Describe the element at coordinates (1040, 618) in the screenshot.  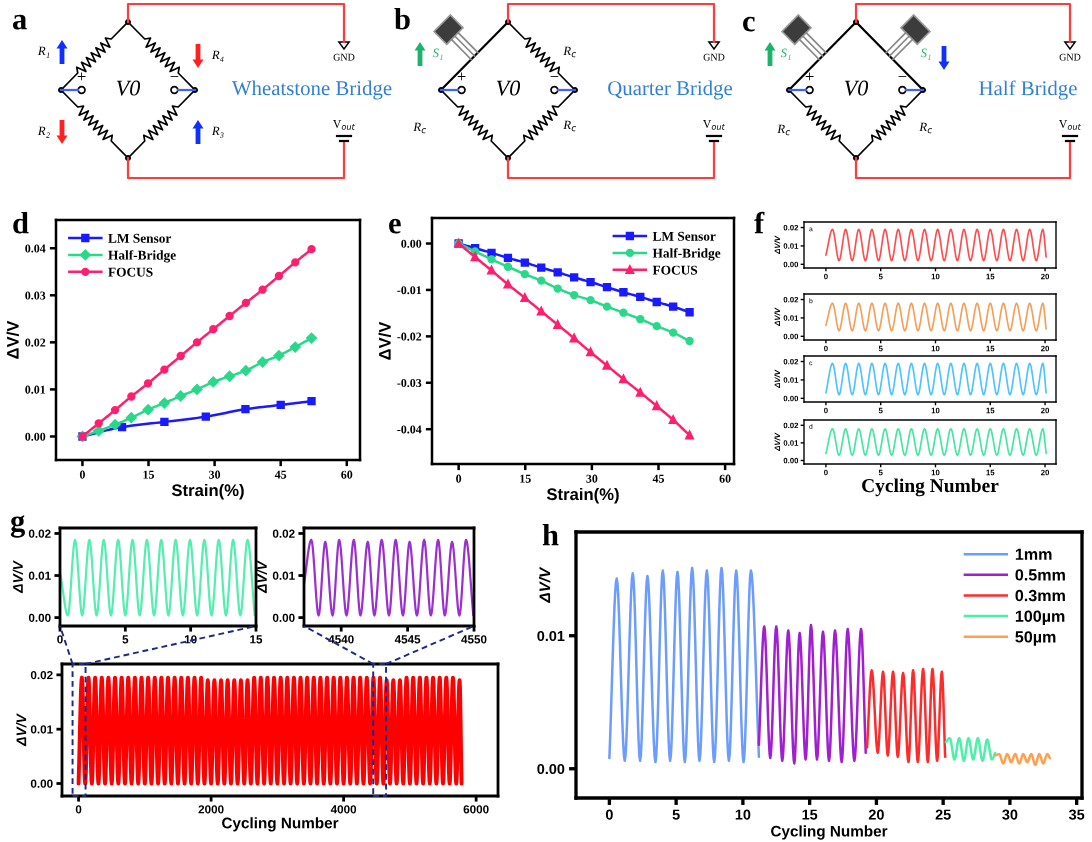
I see `legend-label: 100µm` at that location.